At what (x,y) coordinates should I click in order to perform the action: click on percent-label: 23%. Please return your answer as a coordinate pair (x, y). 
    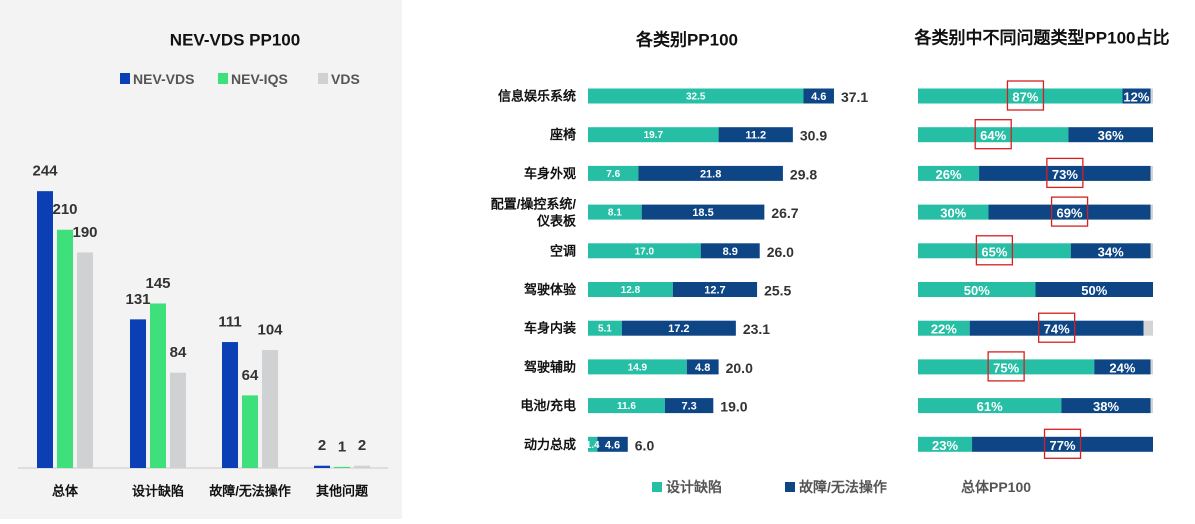
    Looking at the image, I should click on (945, 445).